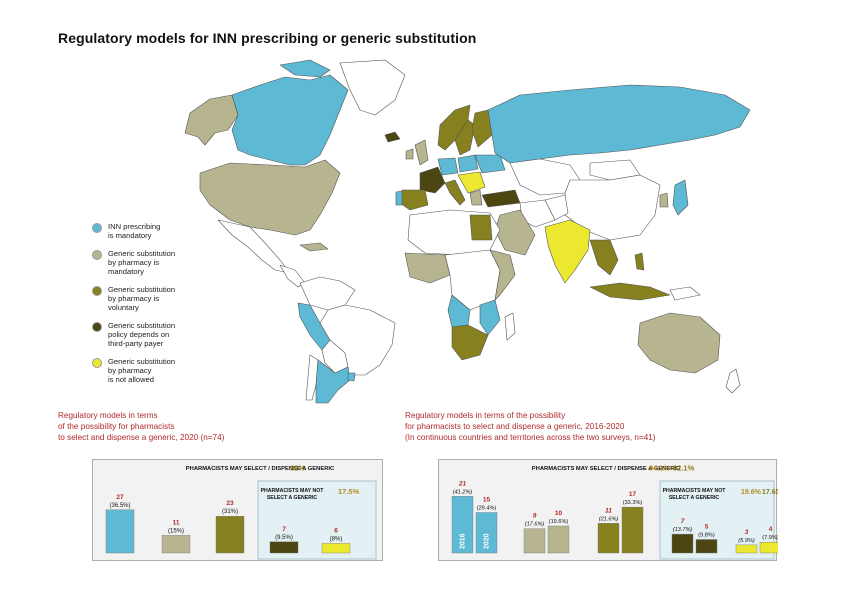  Describe the element at coordinates (448, 166) in the screenshot. I see `region-germany` at that location.